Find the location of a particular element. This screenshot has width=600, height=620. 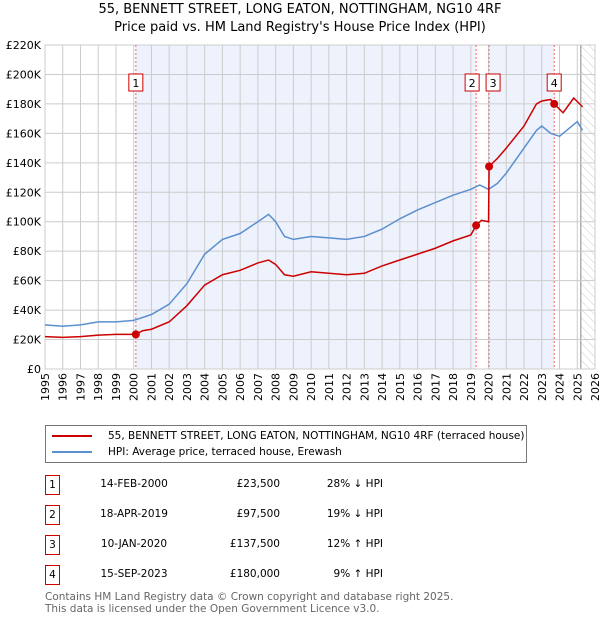

sale-hpi-diff: 9% ↑ HPI is located at coordinates (358, 574).